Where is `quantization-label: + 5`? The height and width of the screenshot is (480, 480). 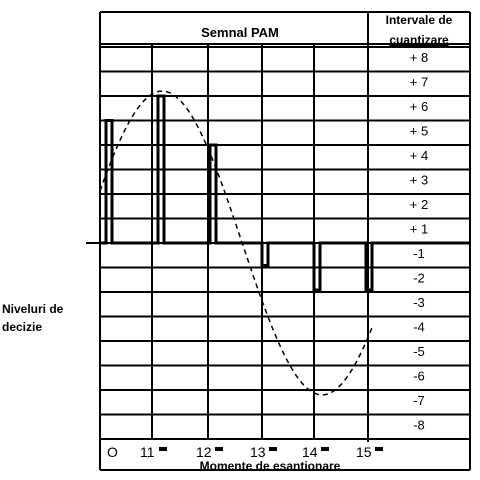
quantization-label: + 5 is located at coordinates (419, 131).